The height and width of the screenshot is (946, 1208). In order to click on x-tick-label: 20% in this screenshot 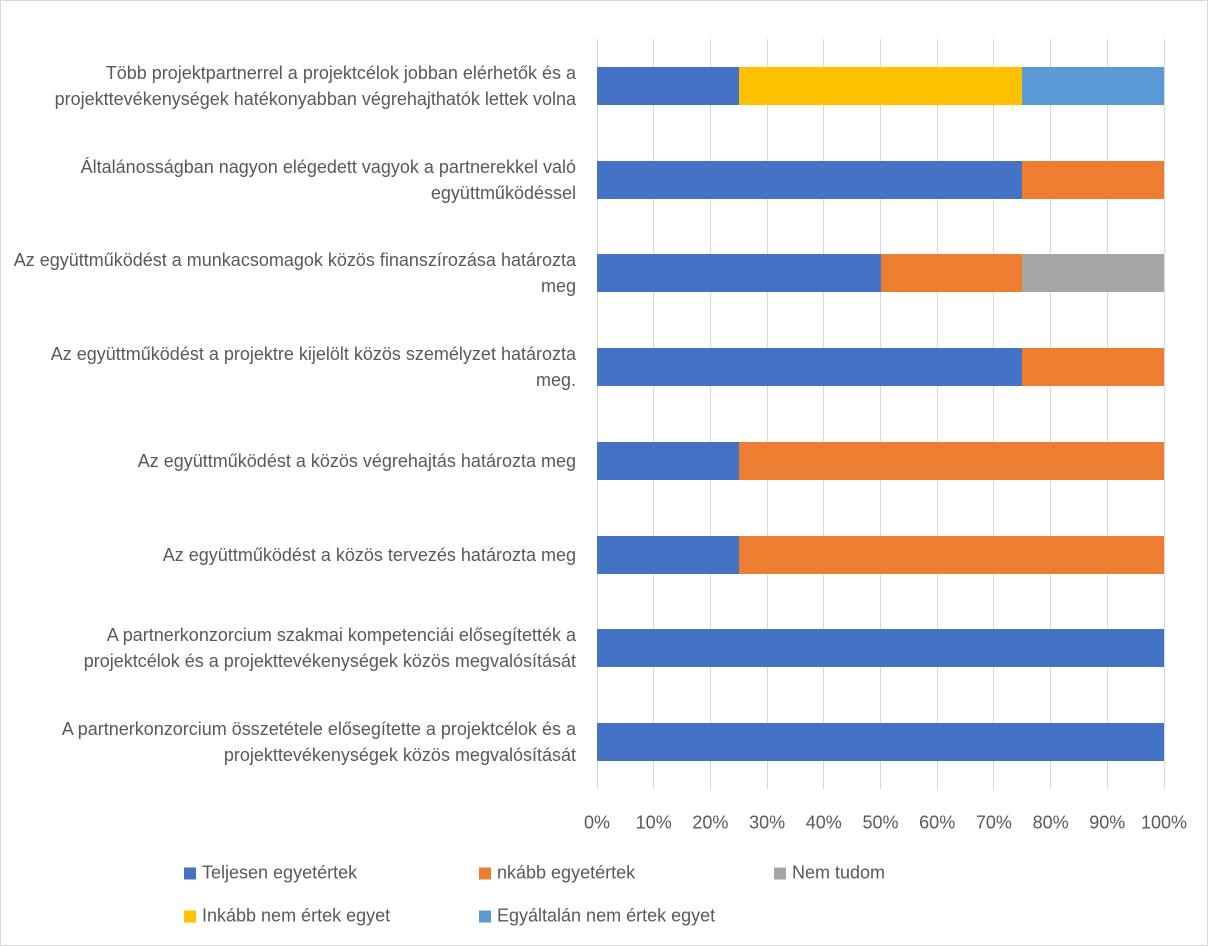, I will do `click(710, 822)`.